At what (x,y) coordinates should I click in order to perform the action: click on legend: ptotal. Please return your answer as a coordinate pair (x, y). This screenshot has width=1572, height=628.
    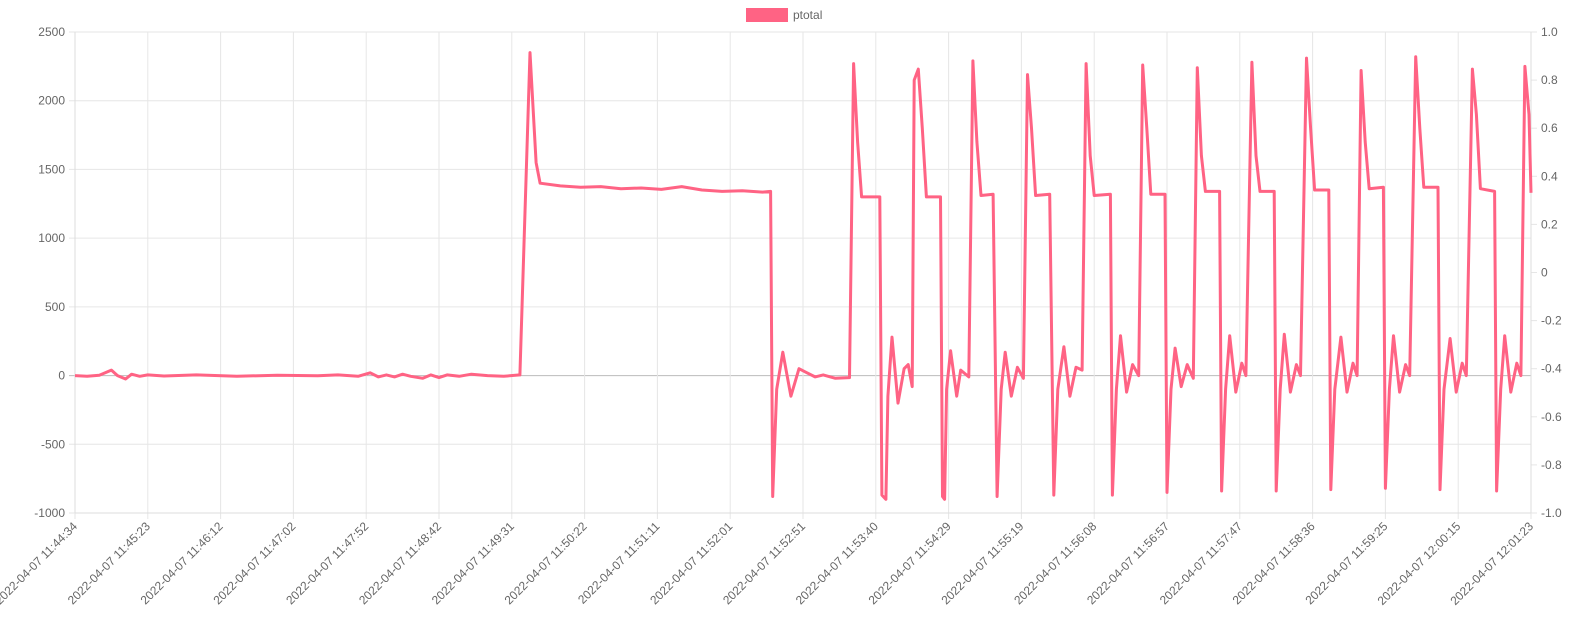
    Looking at the image, I should click on (784, 15).